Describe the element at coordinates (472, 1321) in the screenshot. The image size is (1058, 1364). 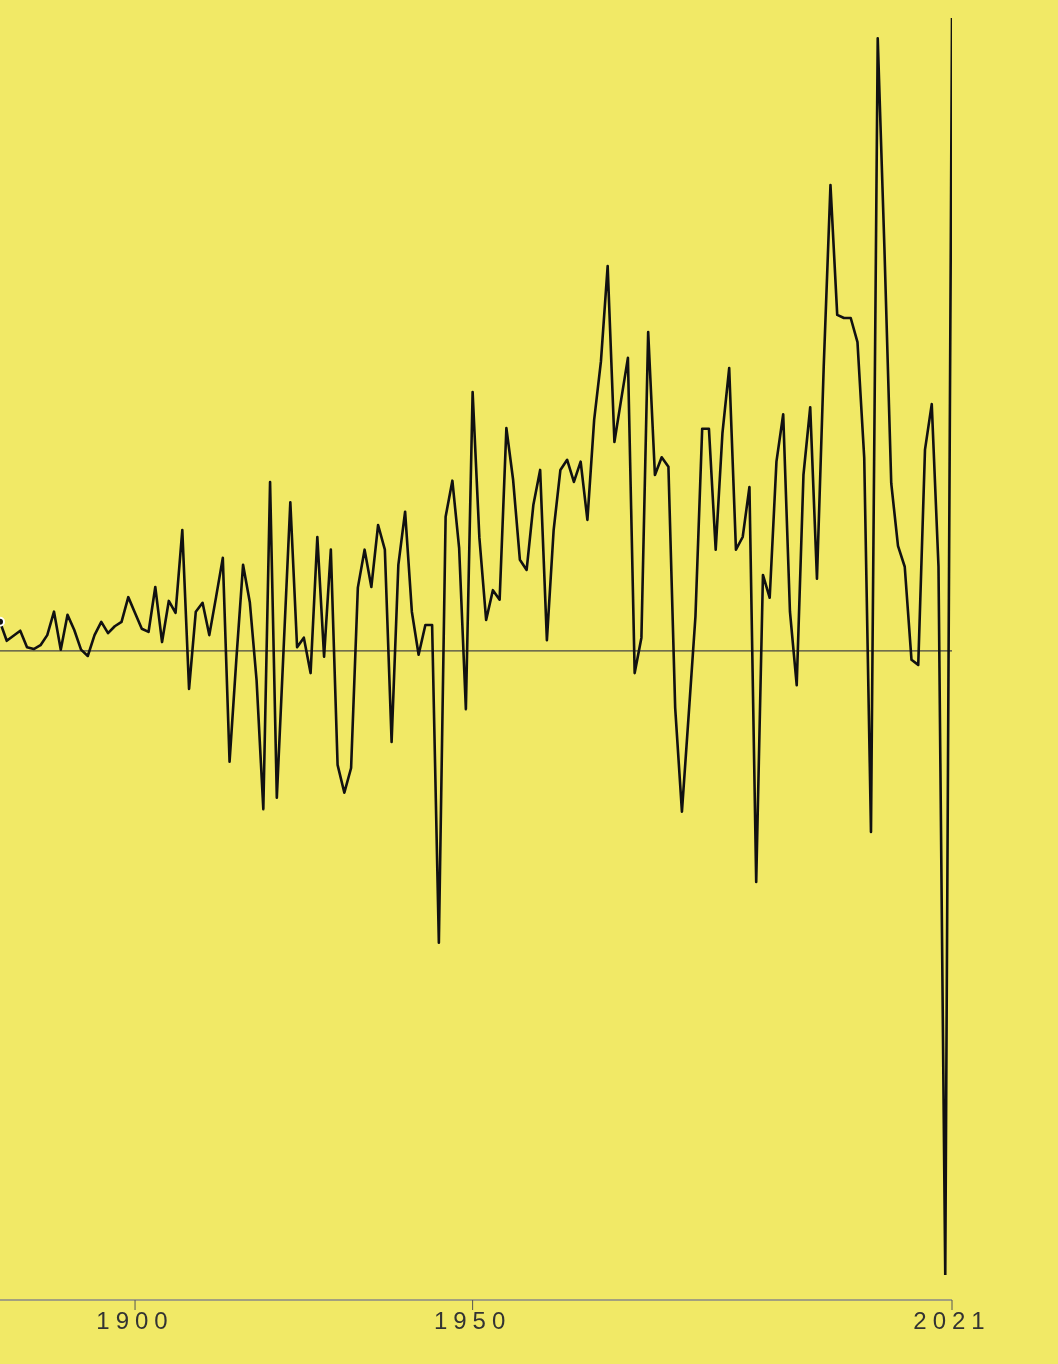
I see `x-tick-label: 1950` at that location.